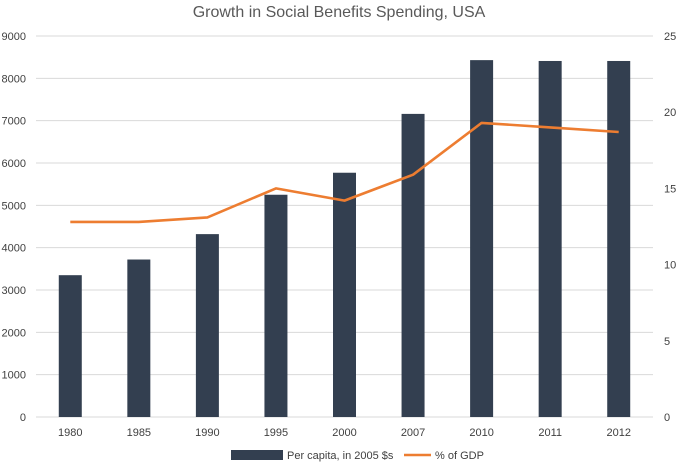 This screenshot has width=678, height=465. I want to click on y-right-tick-label: 5, so click(667, 342).